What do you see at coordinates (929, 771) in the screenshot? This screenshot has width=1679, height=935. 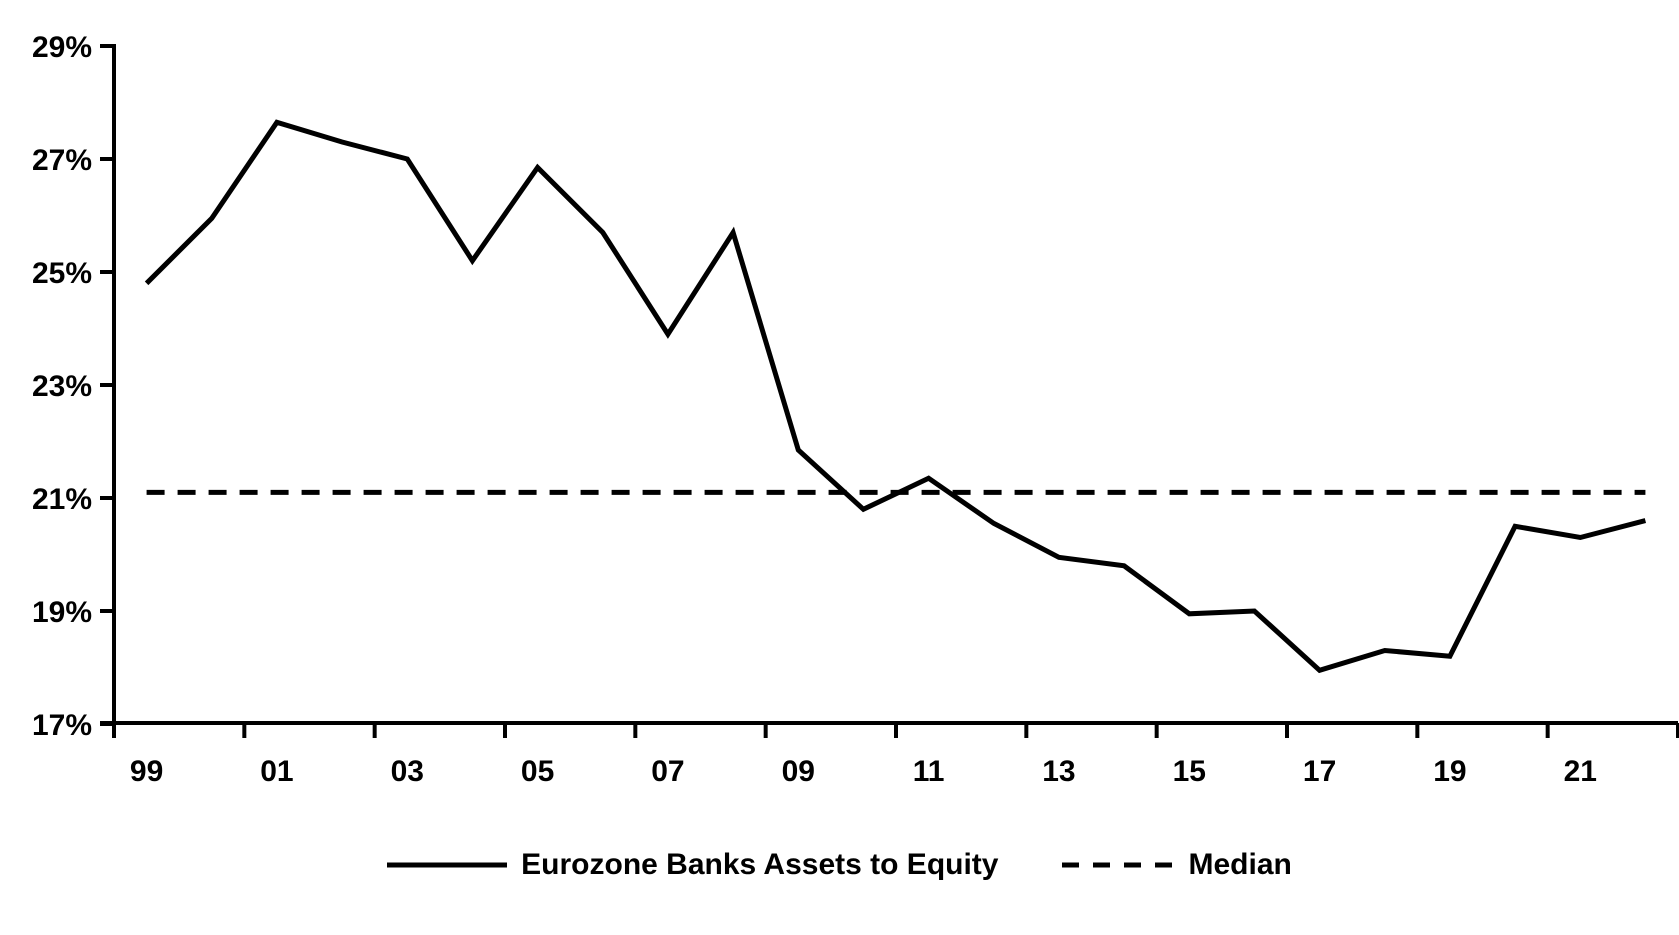 I see `x-axis-tick-label: 11` at bounding box center [929, 771].